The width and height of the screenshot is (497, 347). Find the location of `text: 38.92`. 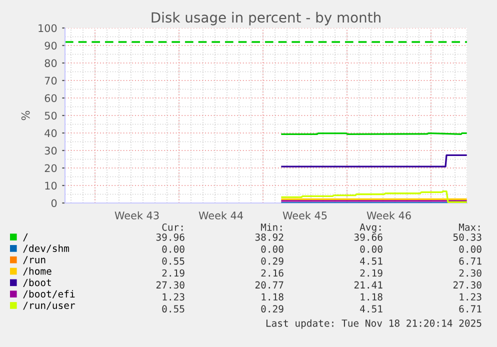

text: 38.92 is located at coordinates (269, 237).